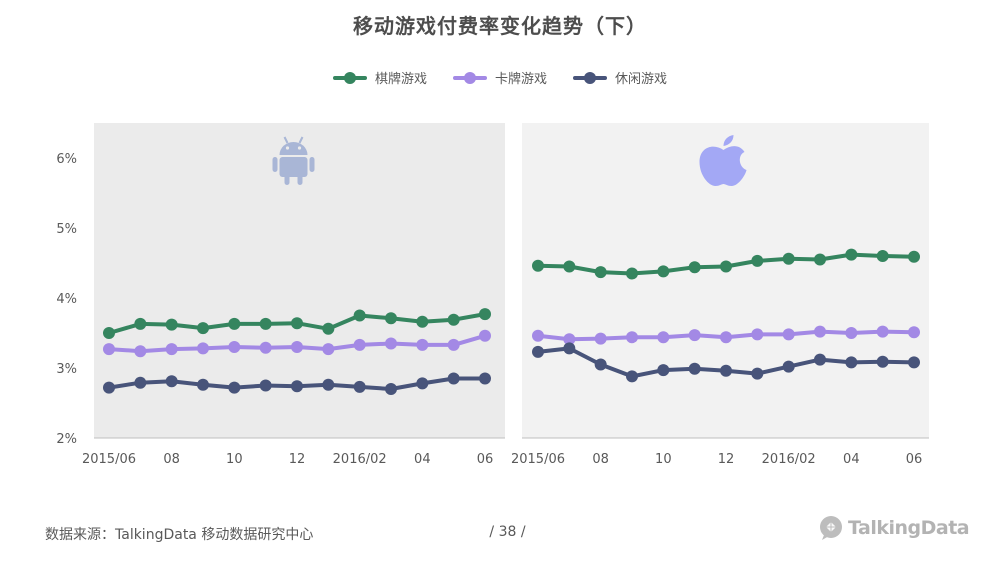 The height and width of the screenshot is (578, 1000). Describe the element at coordinates (66, 369) in the screenshot. I see `y-tick-label: 3%` at that location.